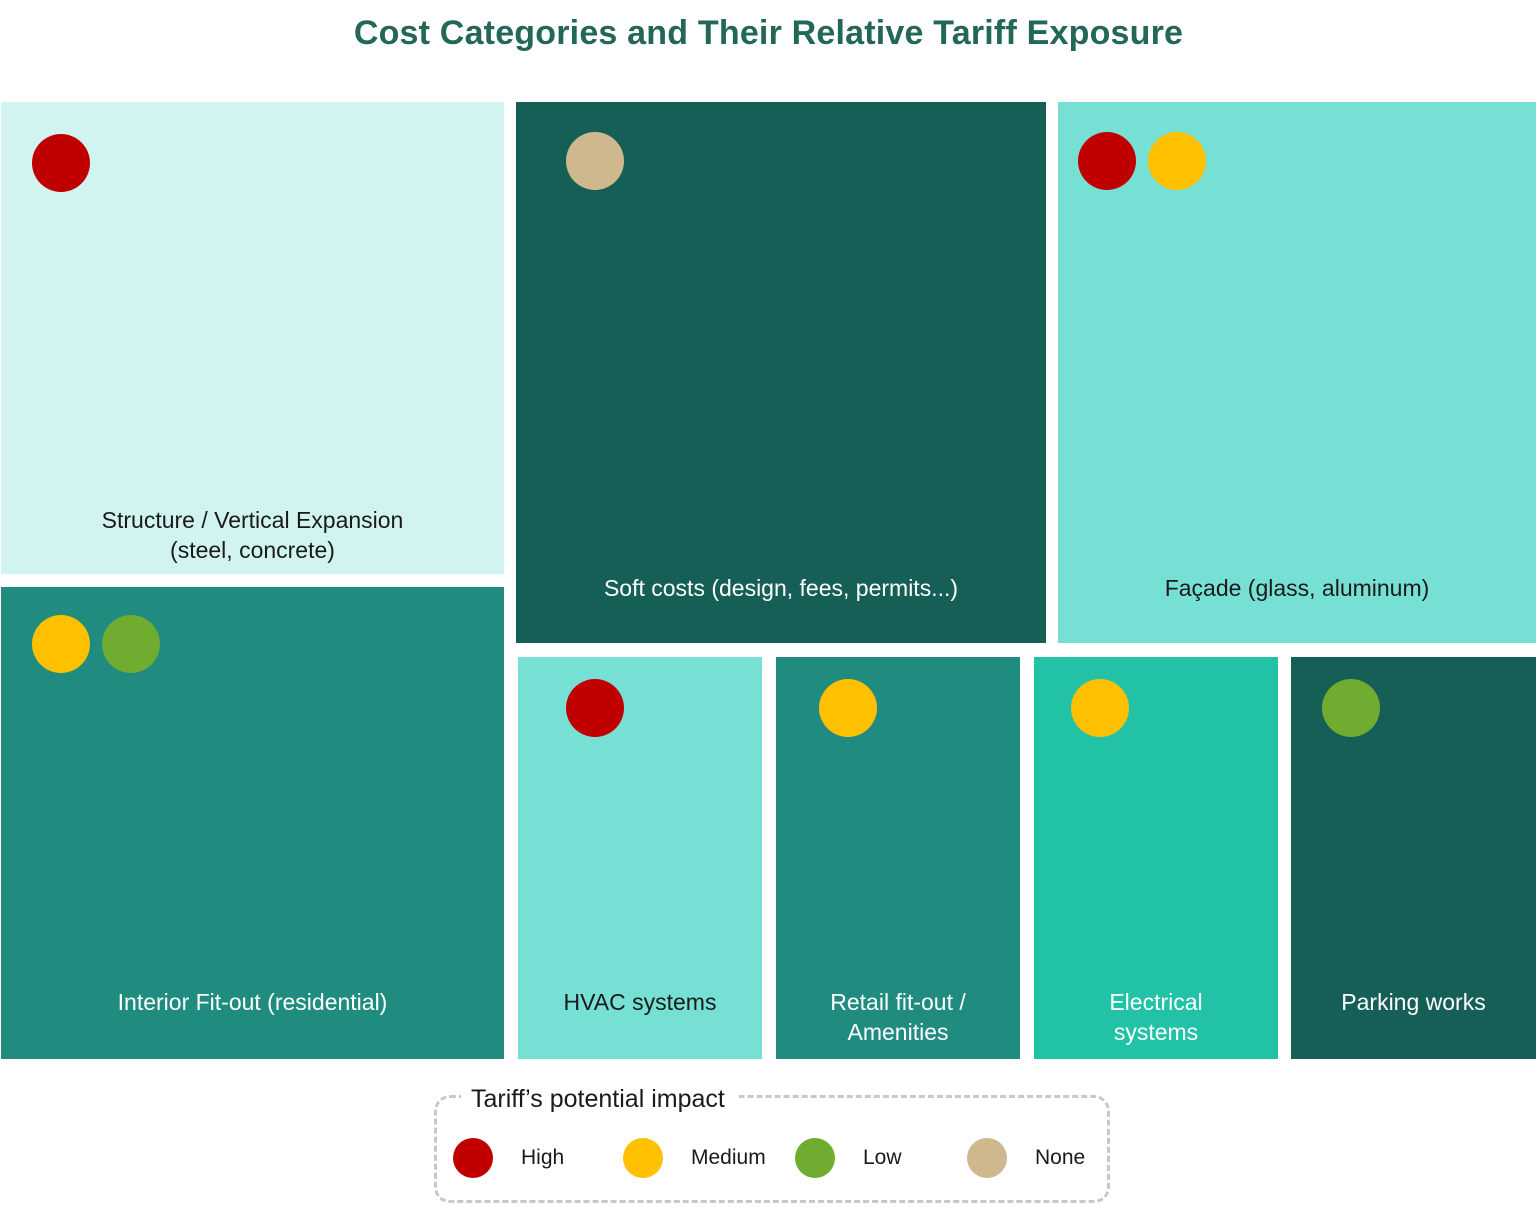 Image resolution: width=1537 pixels, height=1207 pixels. I want to click on legend-title: Tariff’s potential impact, so click(600, 1099).